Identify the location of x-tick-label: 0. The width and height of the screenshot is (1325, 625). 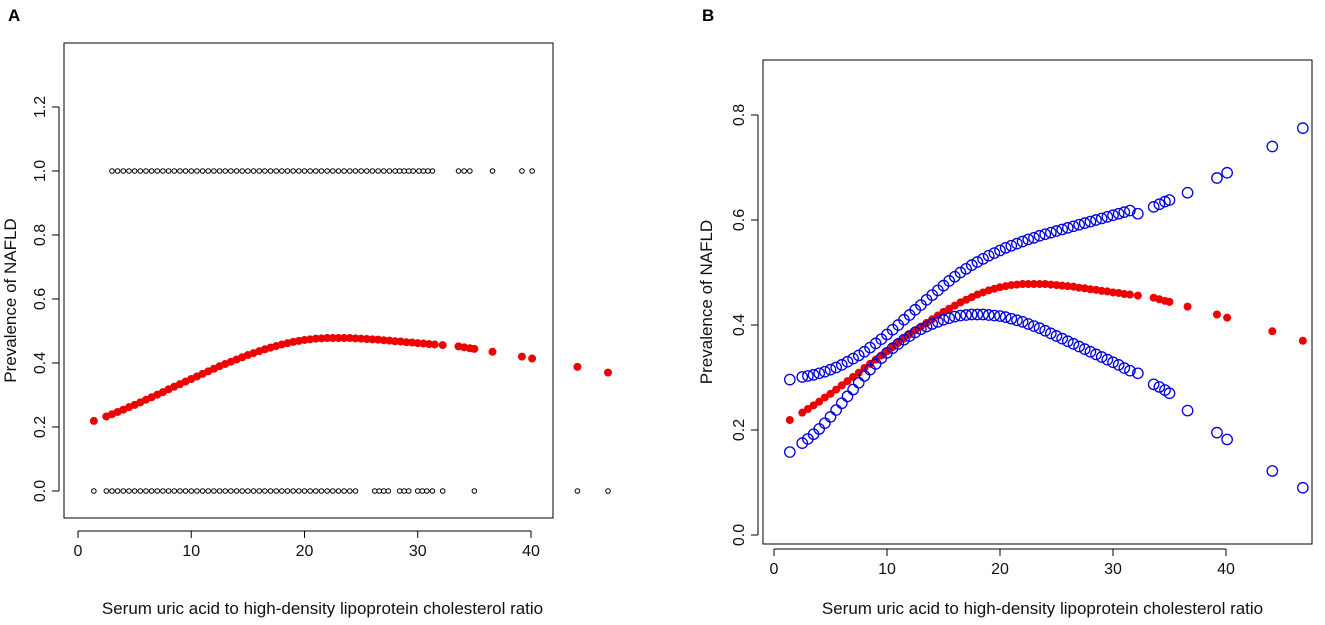
(774, 569).